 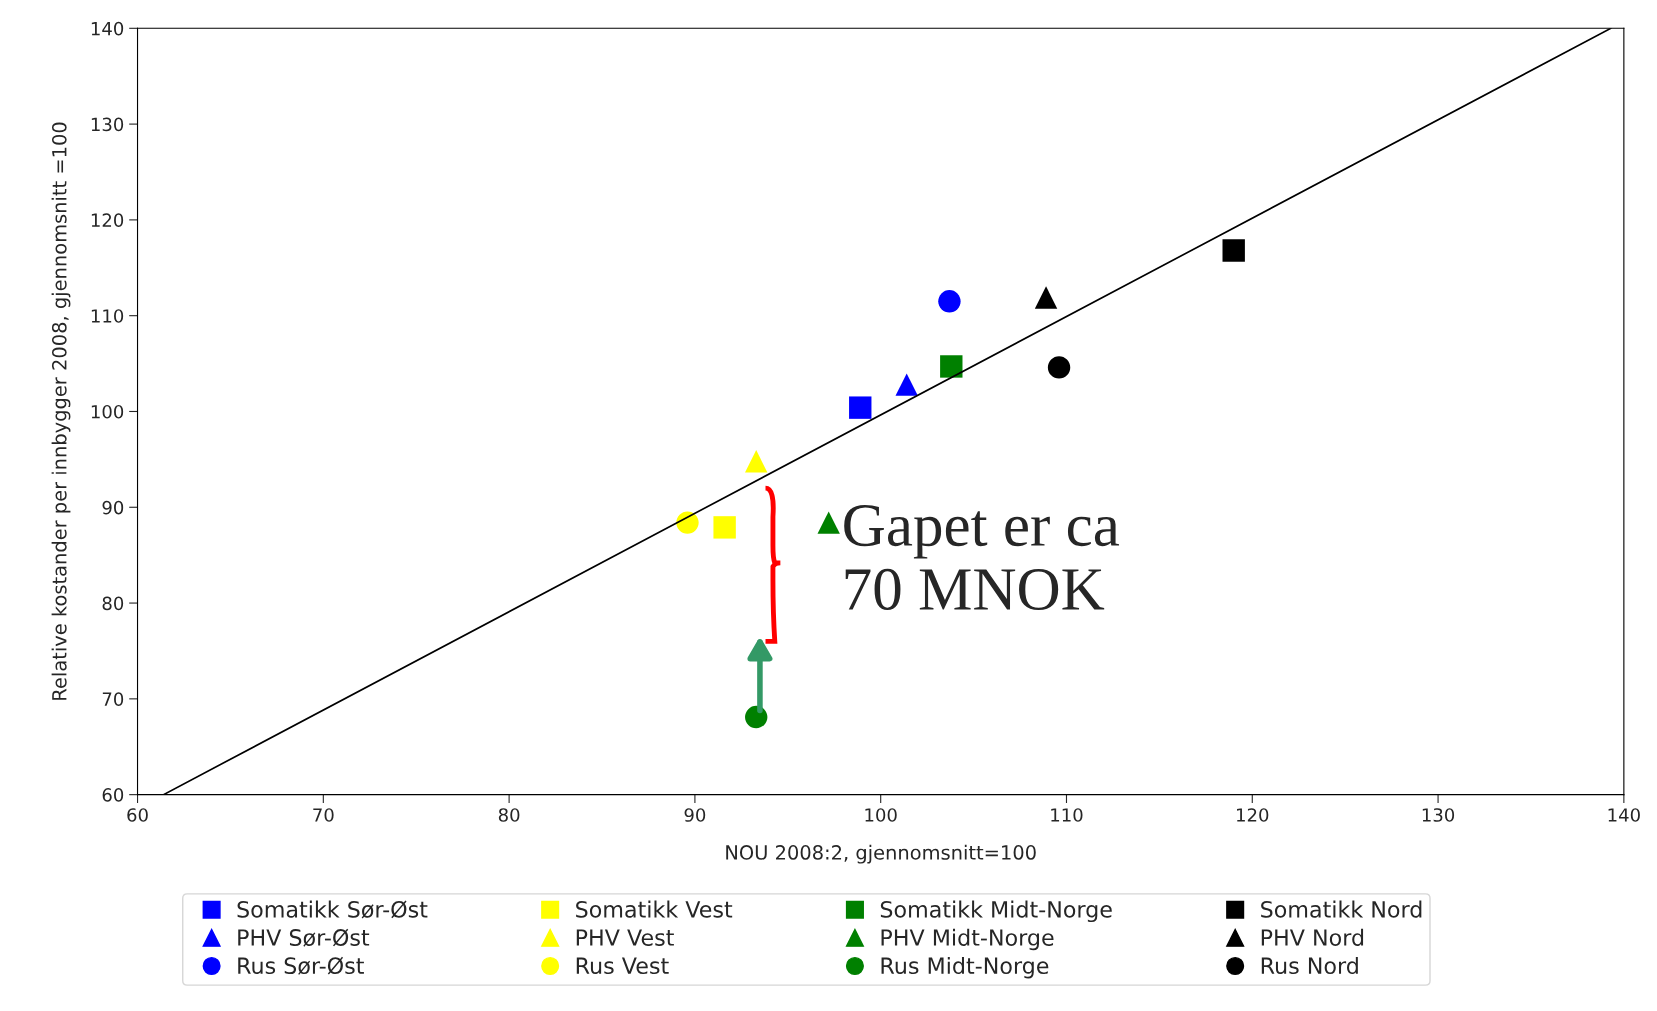 What do you see at coordinates (996, 911) in the screenshot?
I see `legend-label: Somatikk Midt-Norge` at bounding box center [996, 911].